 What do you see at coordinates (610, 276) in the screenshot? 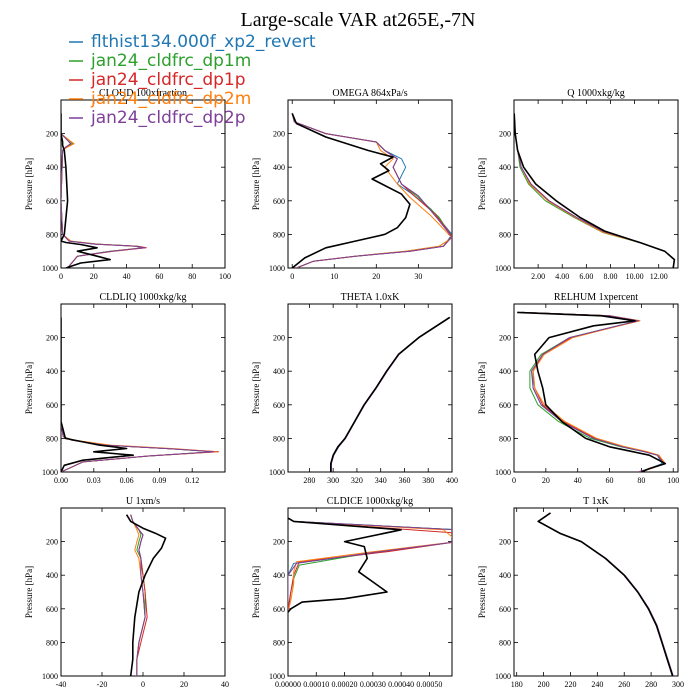
I see `x-tick-label: 8.00` at bounding box center [610, 276].